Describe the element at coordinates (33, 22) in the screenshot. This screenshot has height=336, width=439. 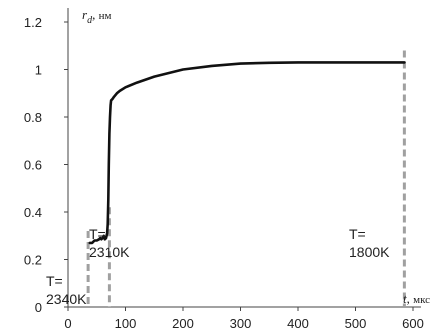
I see `y-tick-label: 1.2` at that location.